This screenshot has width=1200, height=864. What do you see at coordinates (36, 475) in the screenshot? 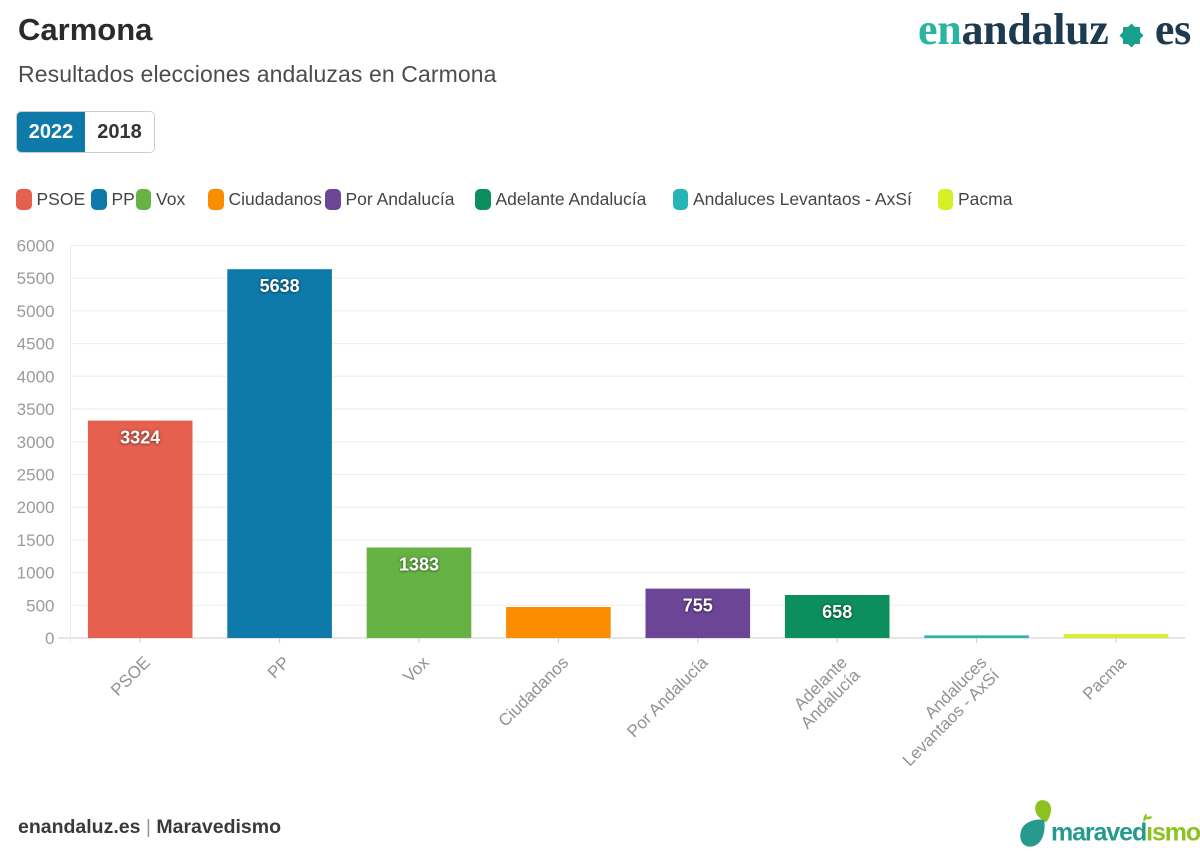
I see `svg-text: 2500` at bounding box center [36, 475].